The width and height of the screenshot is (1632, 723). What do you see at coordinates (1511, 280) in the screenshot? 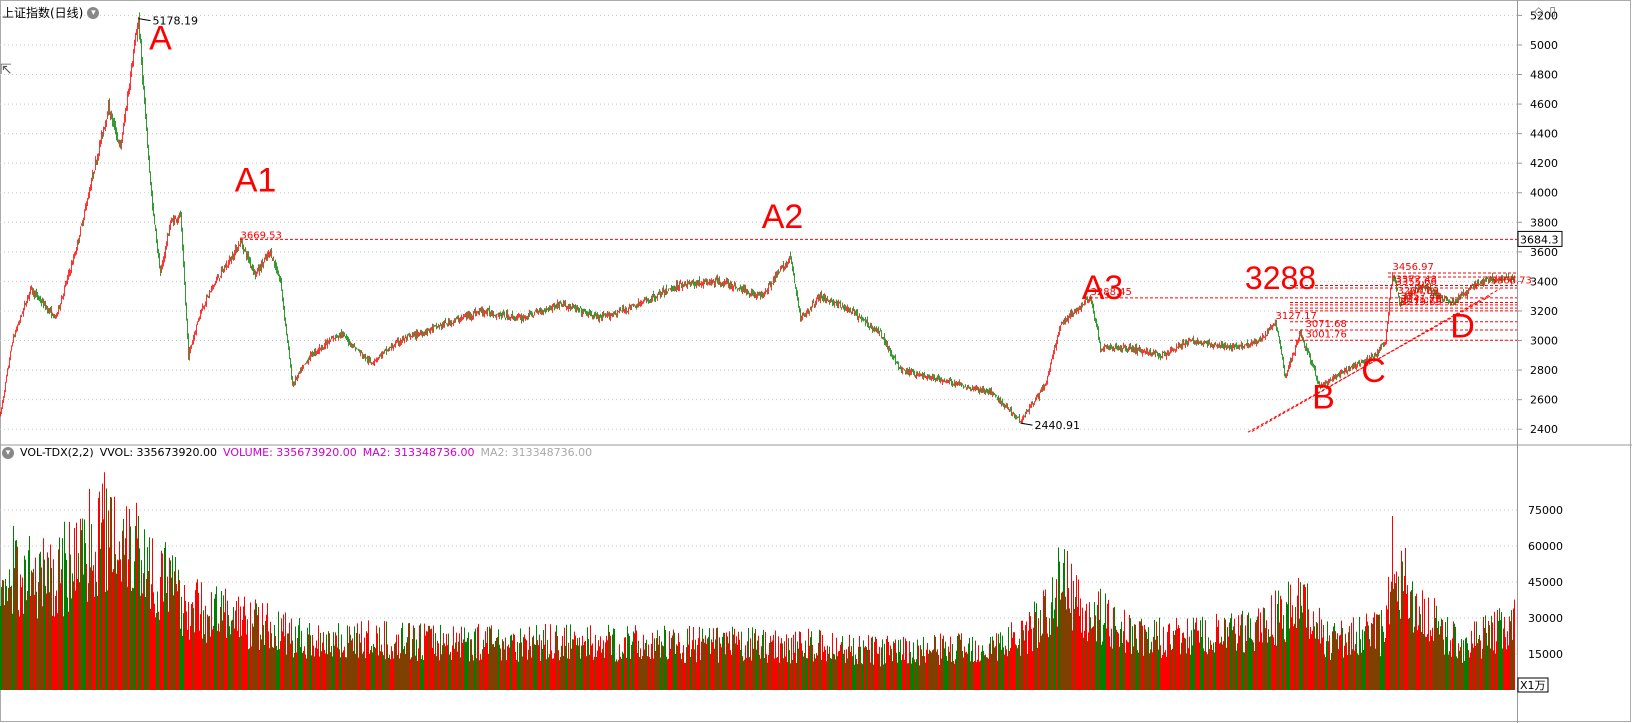
I see `price-label: 3366.73` at bounding box center [1511, 280].